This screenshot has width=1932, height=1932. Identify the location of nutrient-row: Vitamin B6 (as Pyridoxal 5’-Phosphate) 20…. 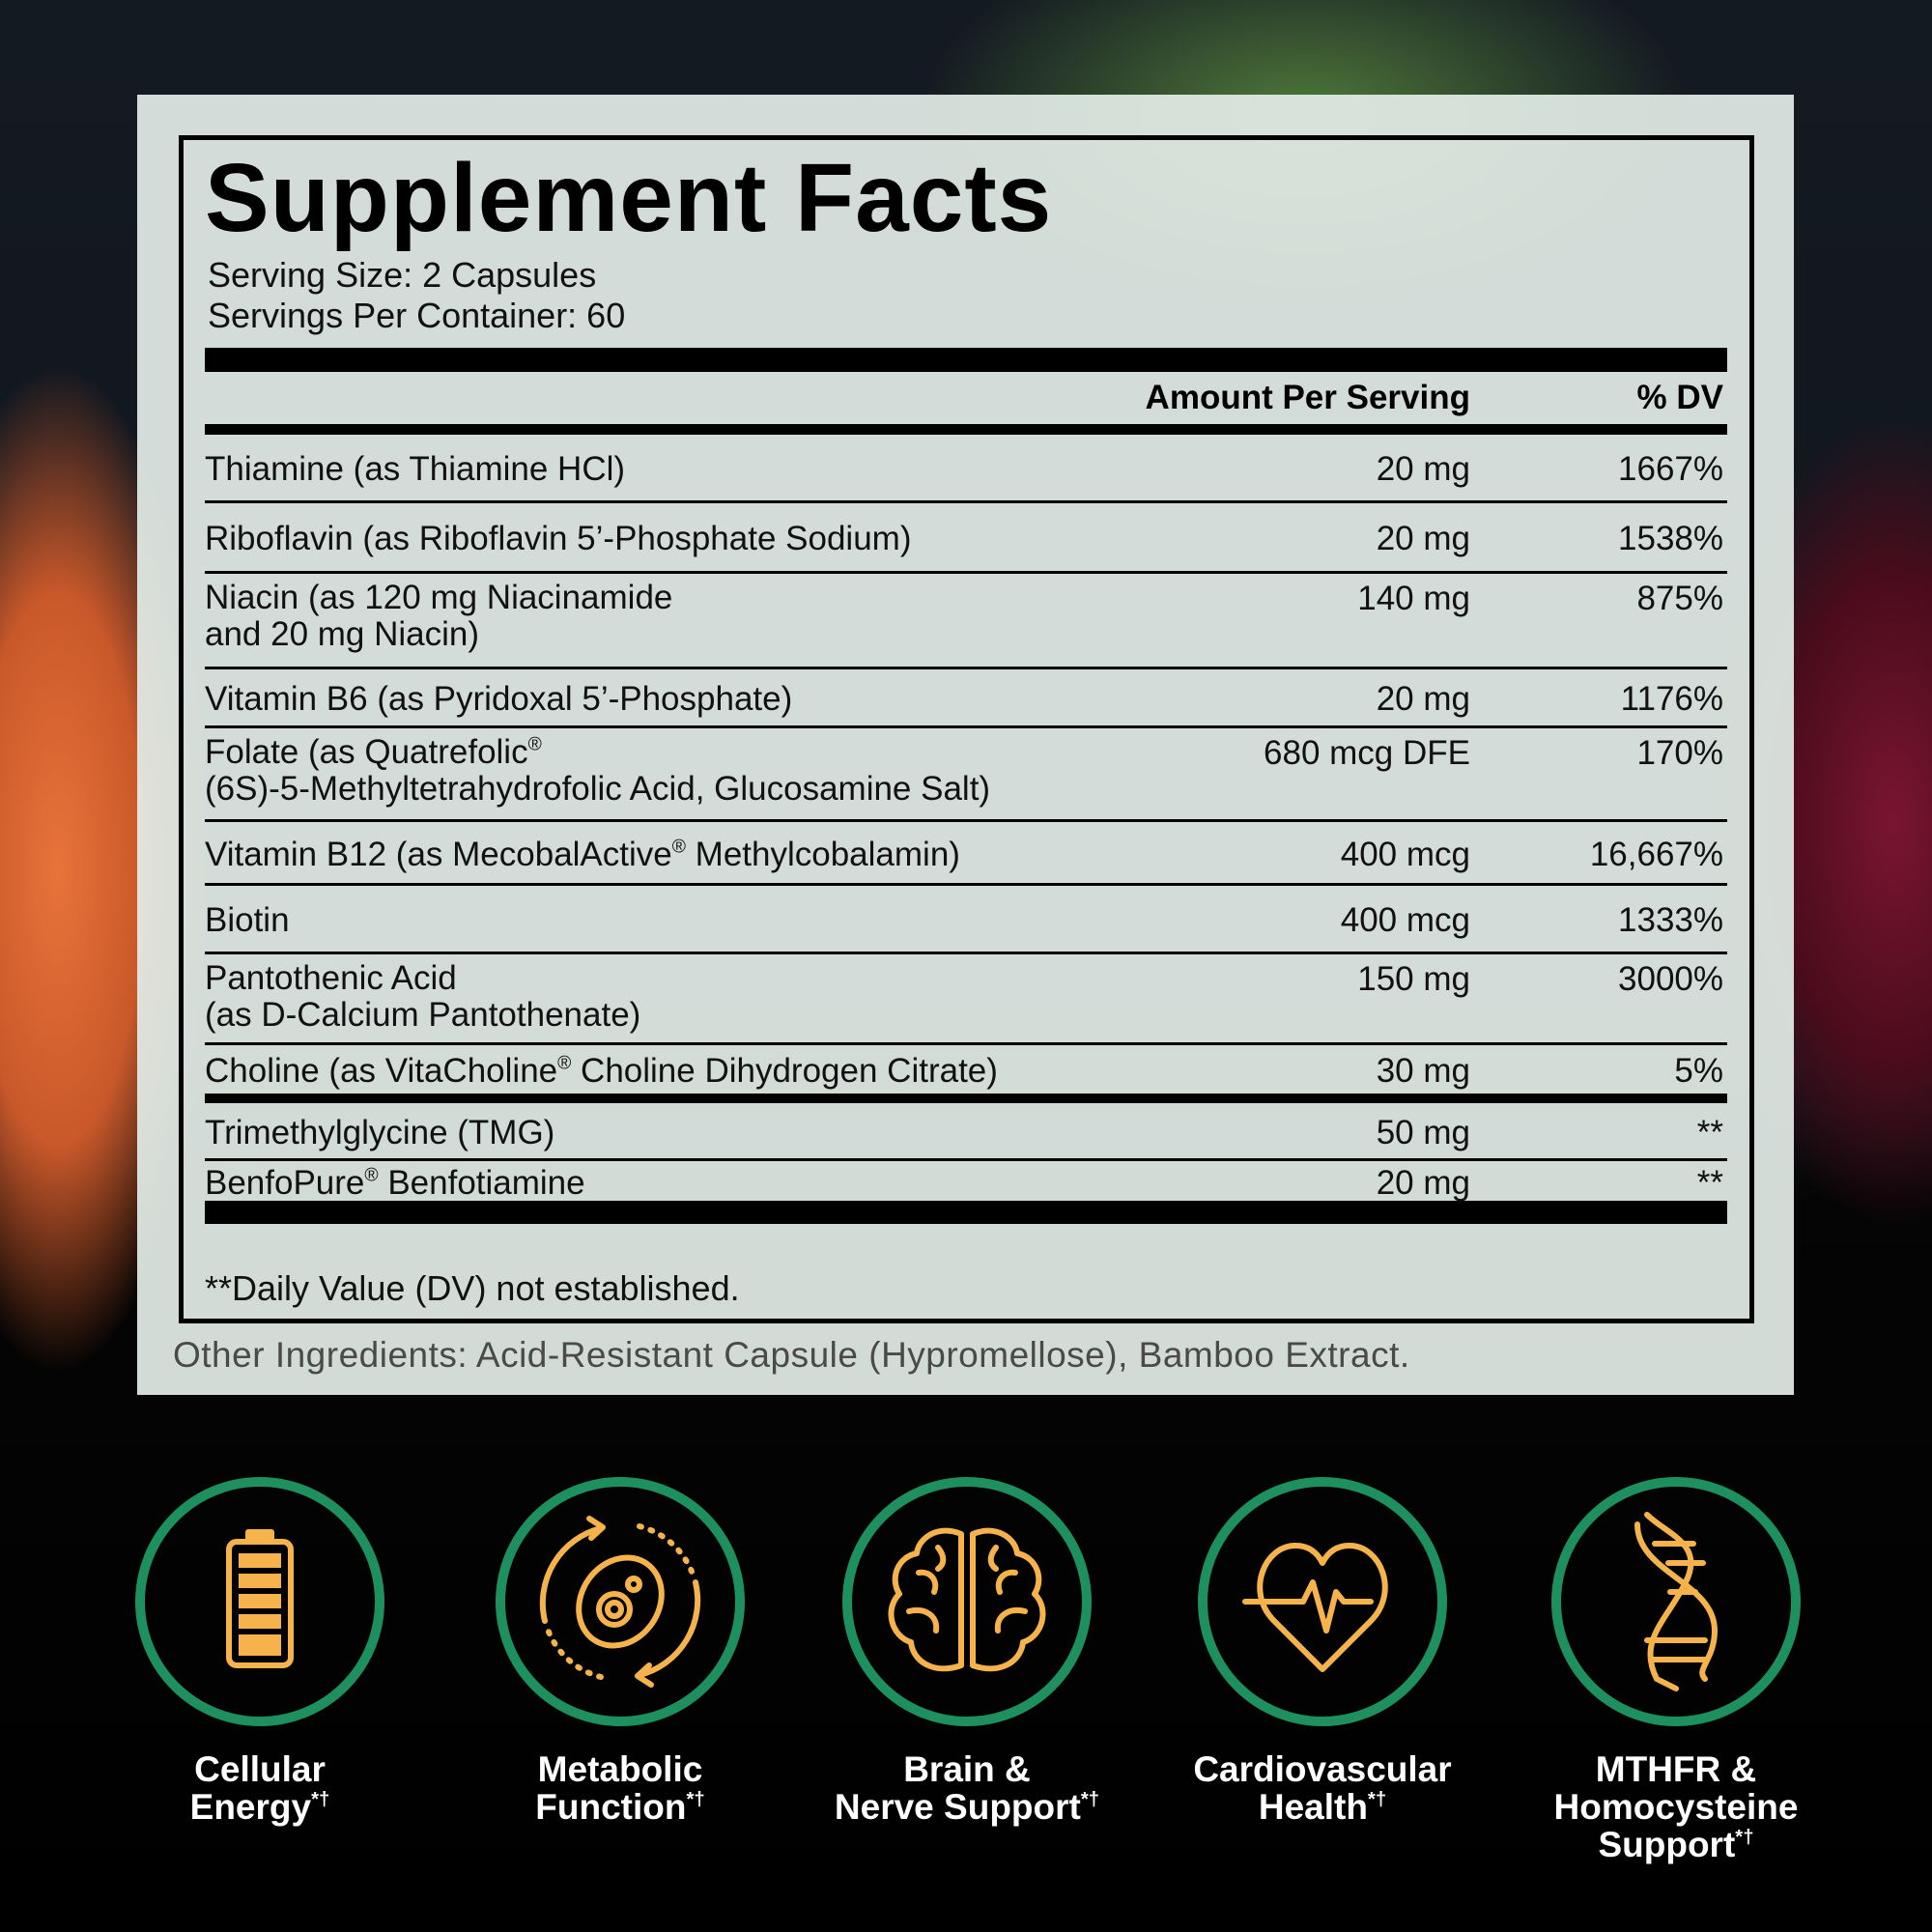
(966, 698).